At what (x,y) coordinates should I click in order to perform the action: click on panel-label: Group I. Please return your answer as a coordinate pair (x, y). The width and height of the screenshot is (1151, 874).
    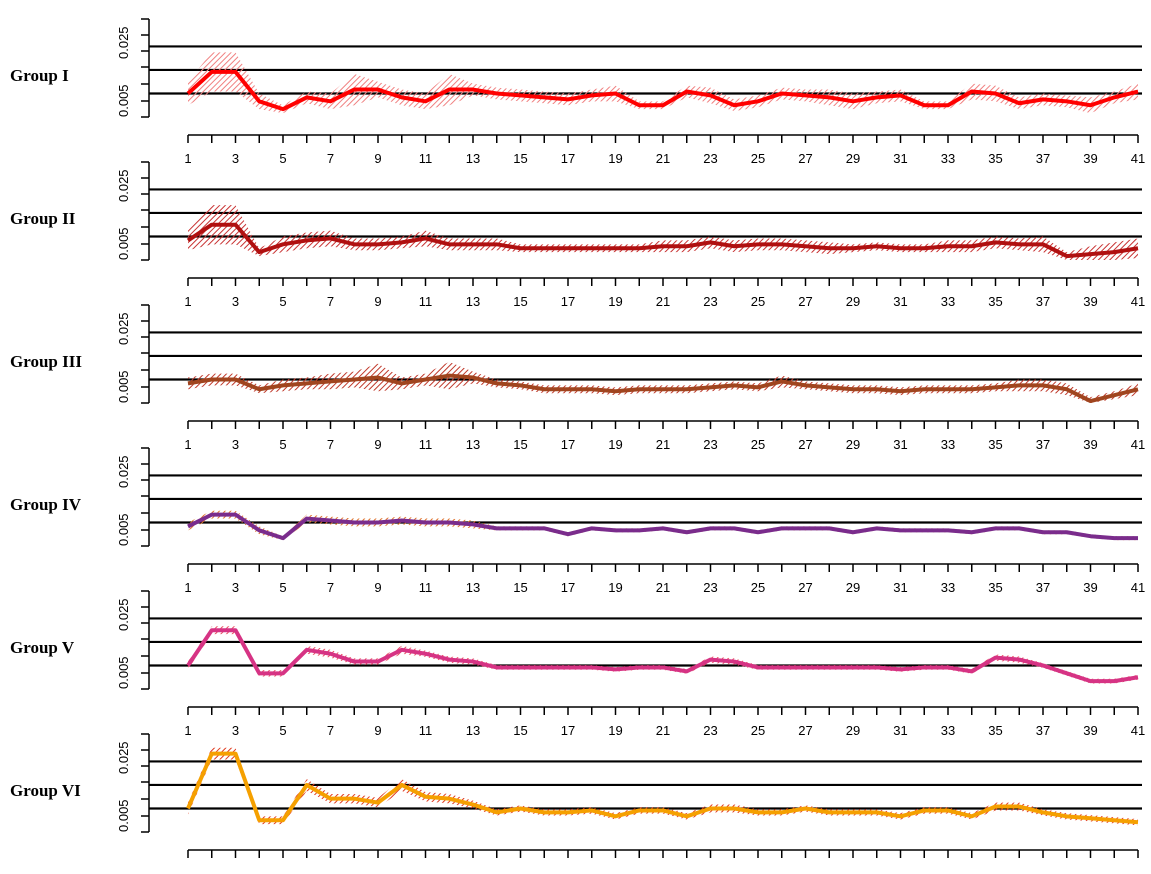
    Looking at the image, I should click on (39, 75).